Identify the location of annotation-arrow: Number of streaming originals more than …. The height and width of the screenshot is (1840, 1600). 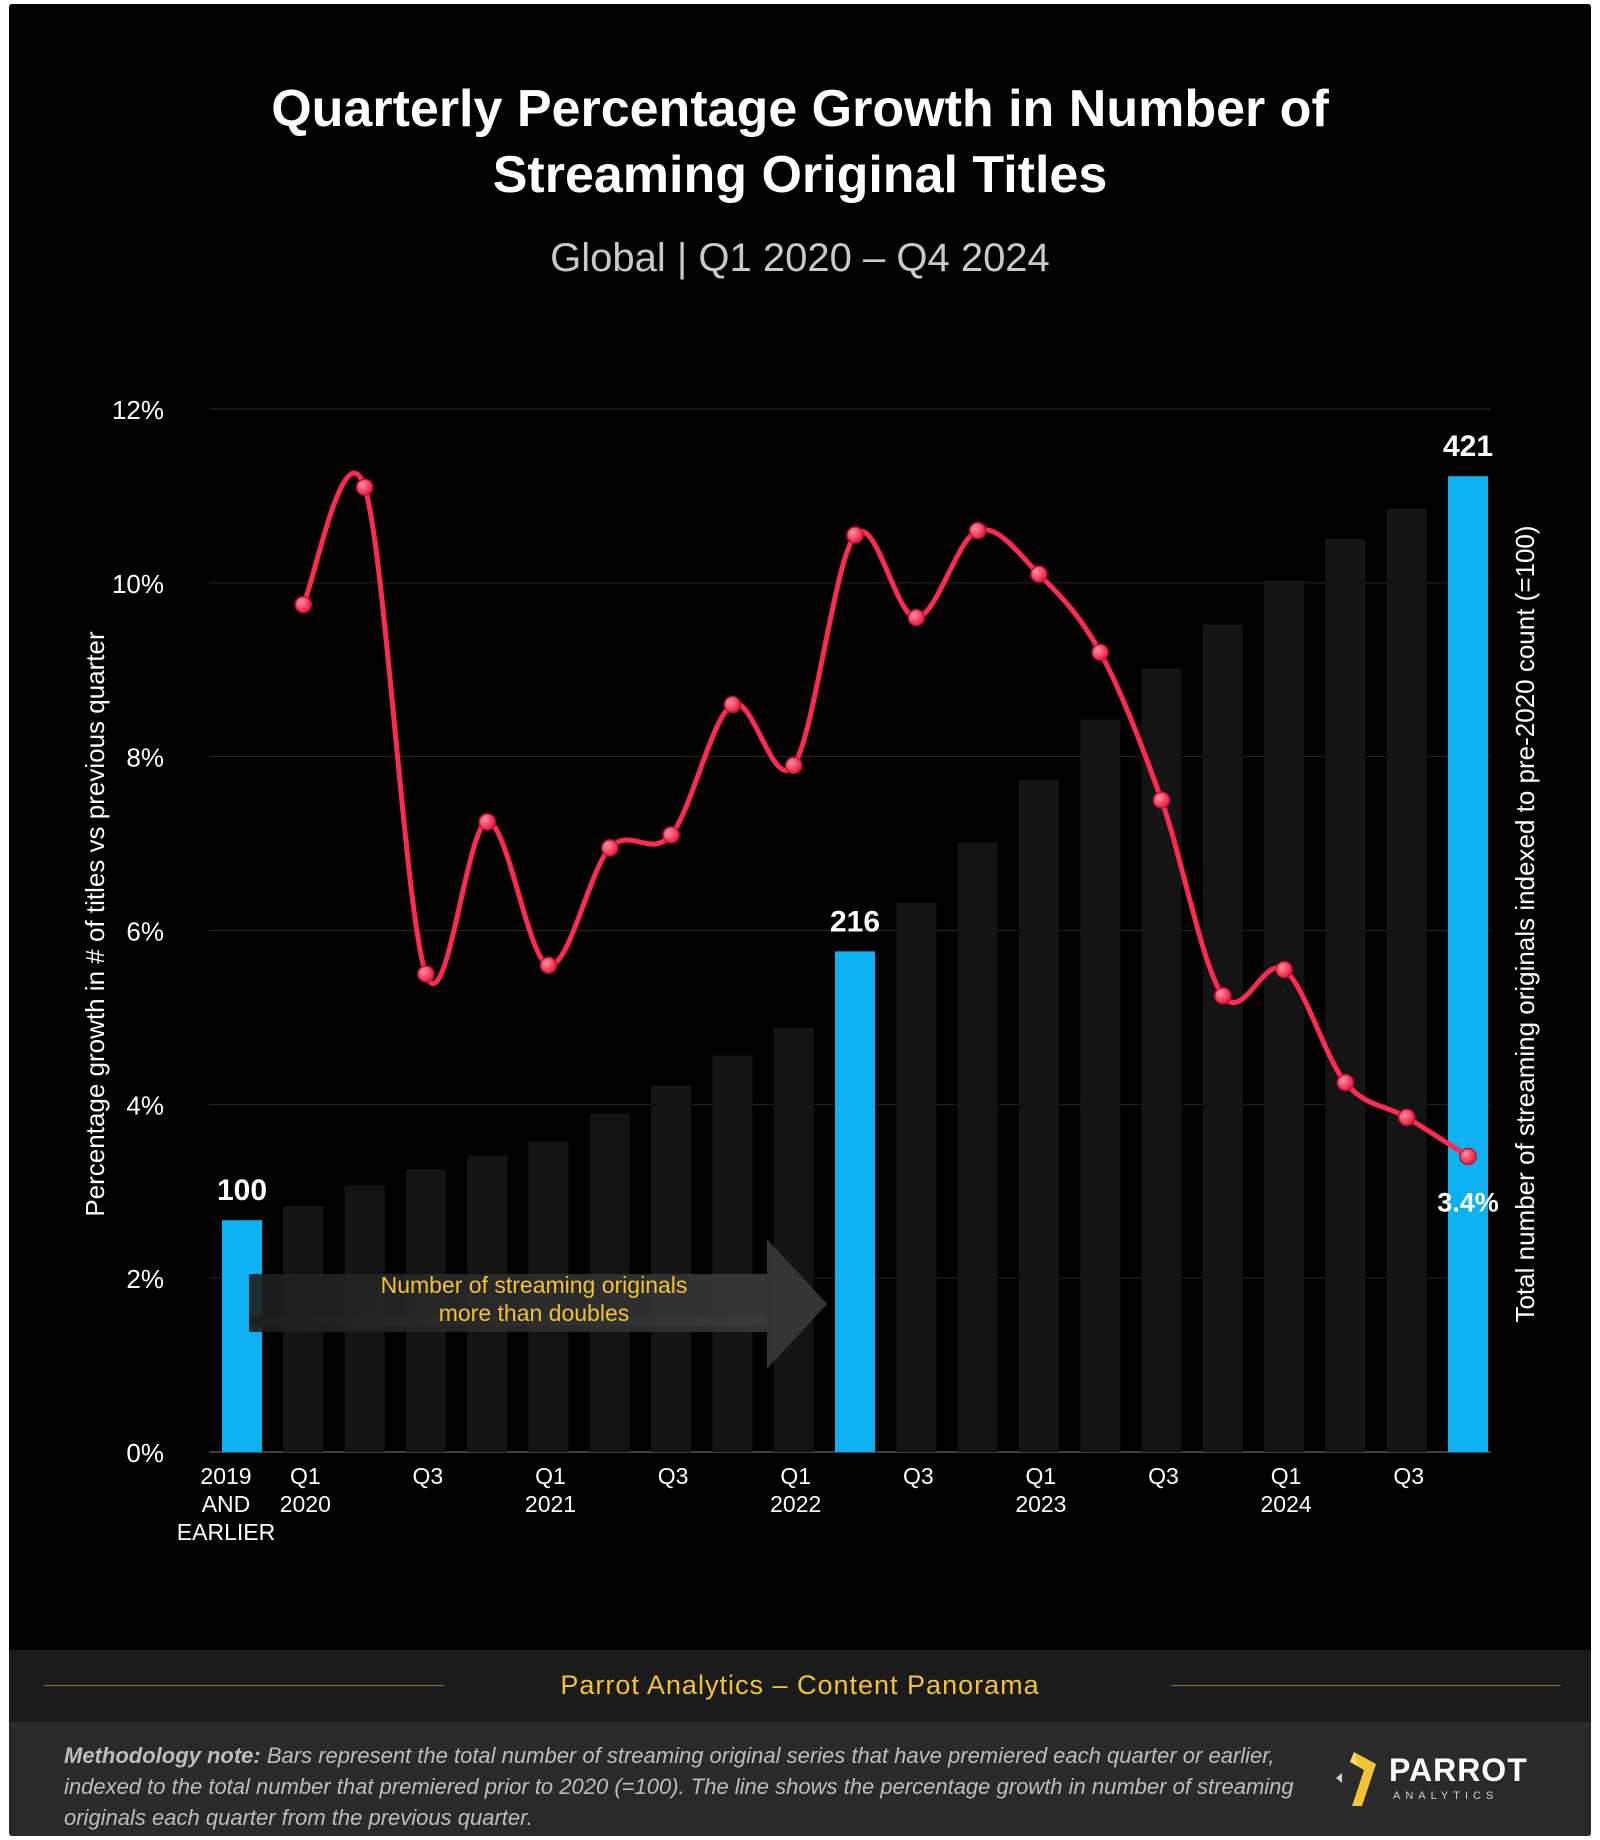
(538, 1304).